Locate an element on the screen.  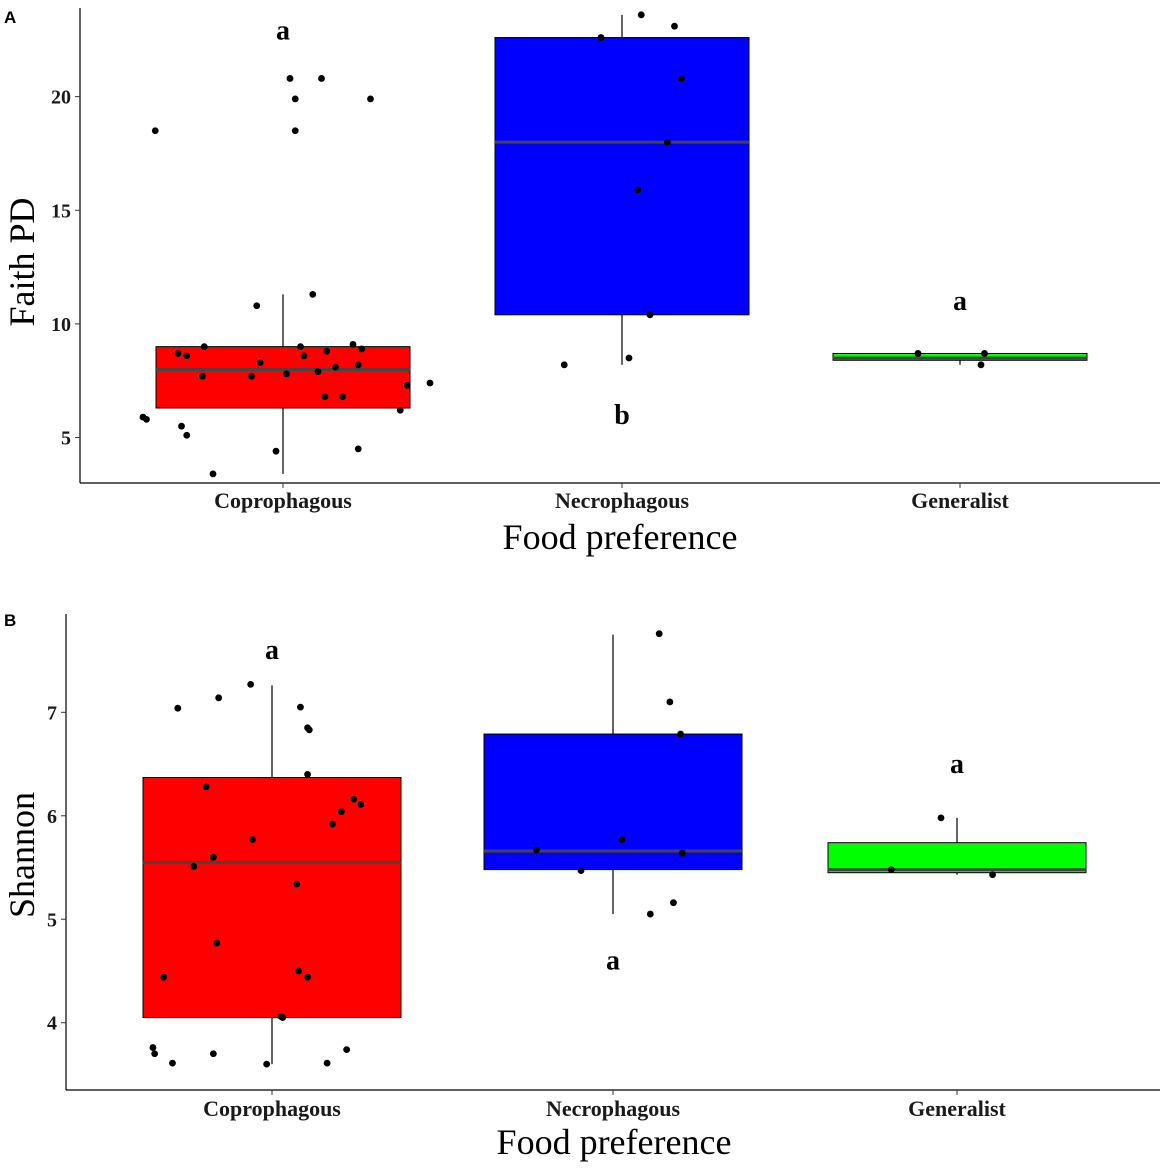
panel-letter-a: A is located at coordinates (10, 17).